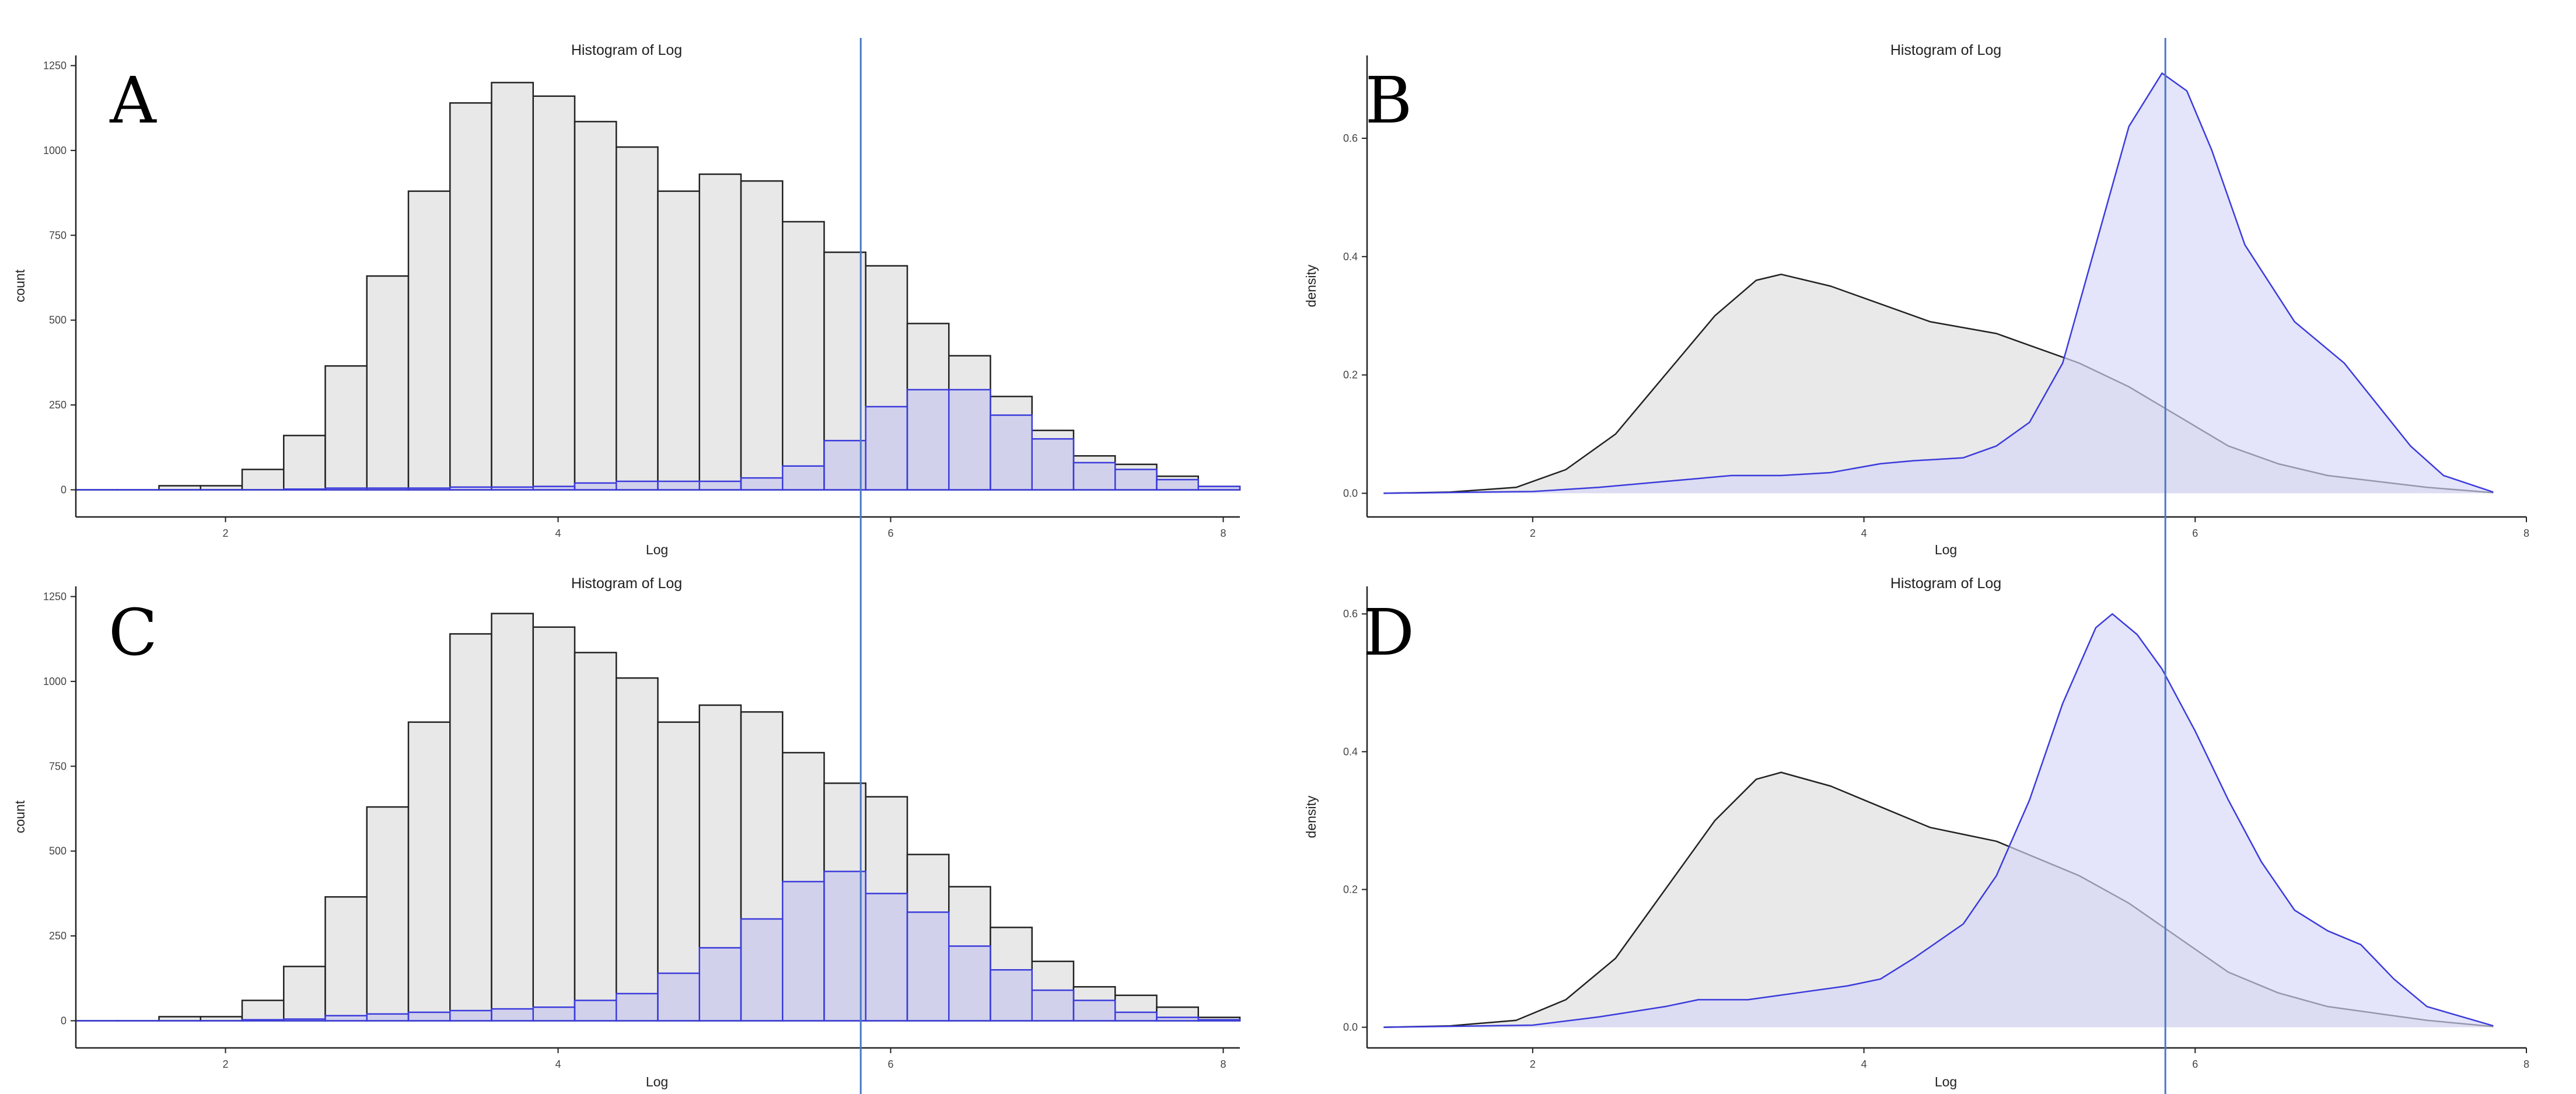 The width and height of the screenshot is (2576, 1094). Describe the element at coordinates (55, 65) in the screenshot. I see `y-tick-label: 1250` at that location.